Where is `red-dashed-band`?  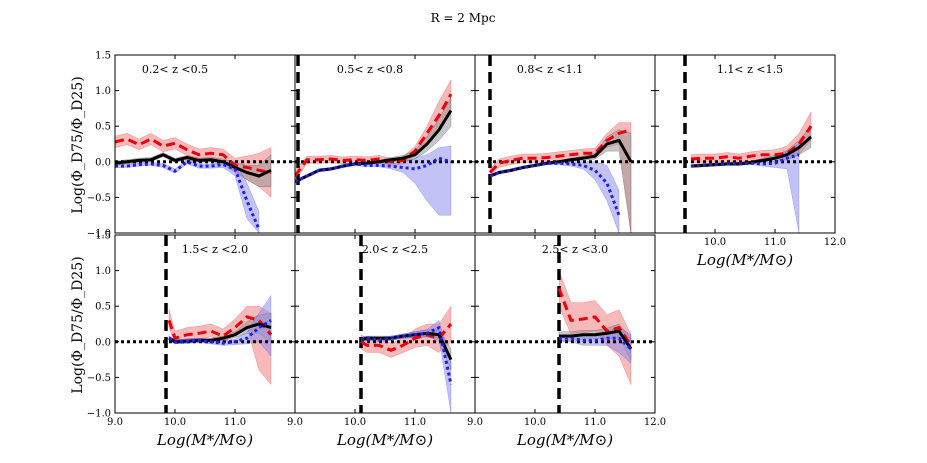 red-dashed-band is located at coordinates (560, 177).